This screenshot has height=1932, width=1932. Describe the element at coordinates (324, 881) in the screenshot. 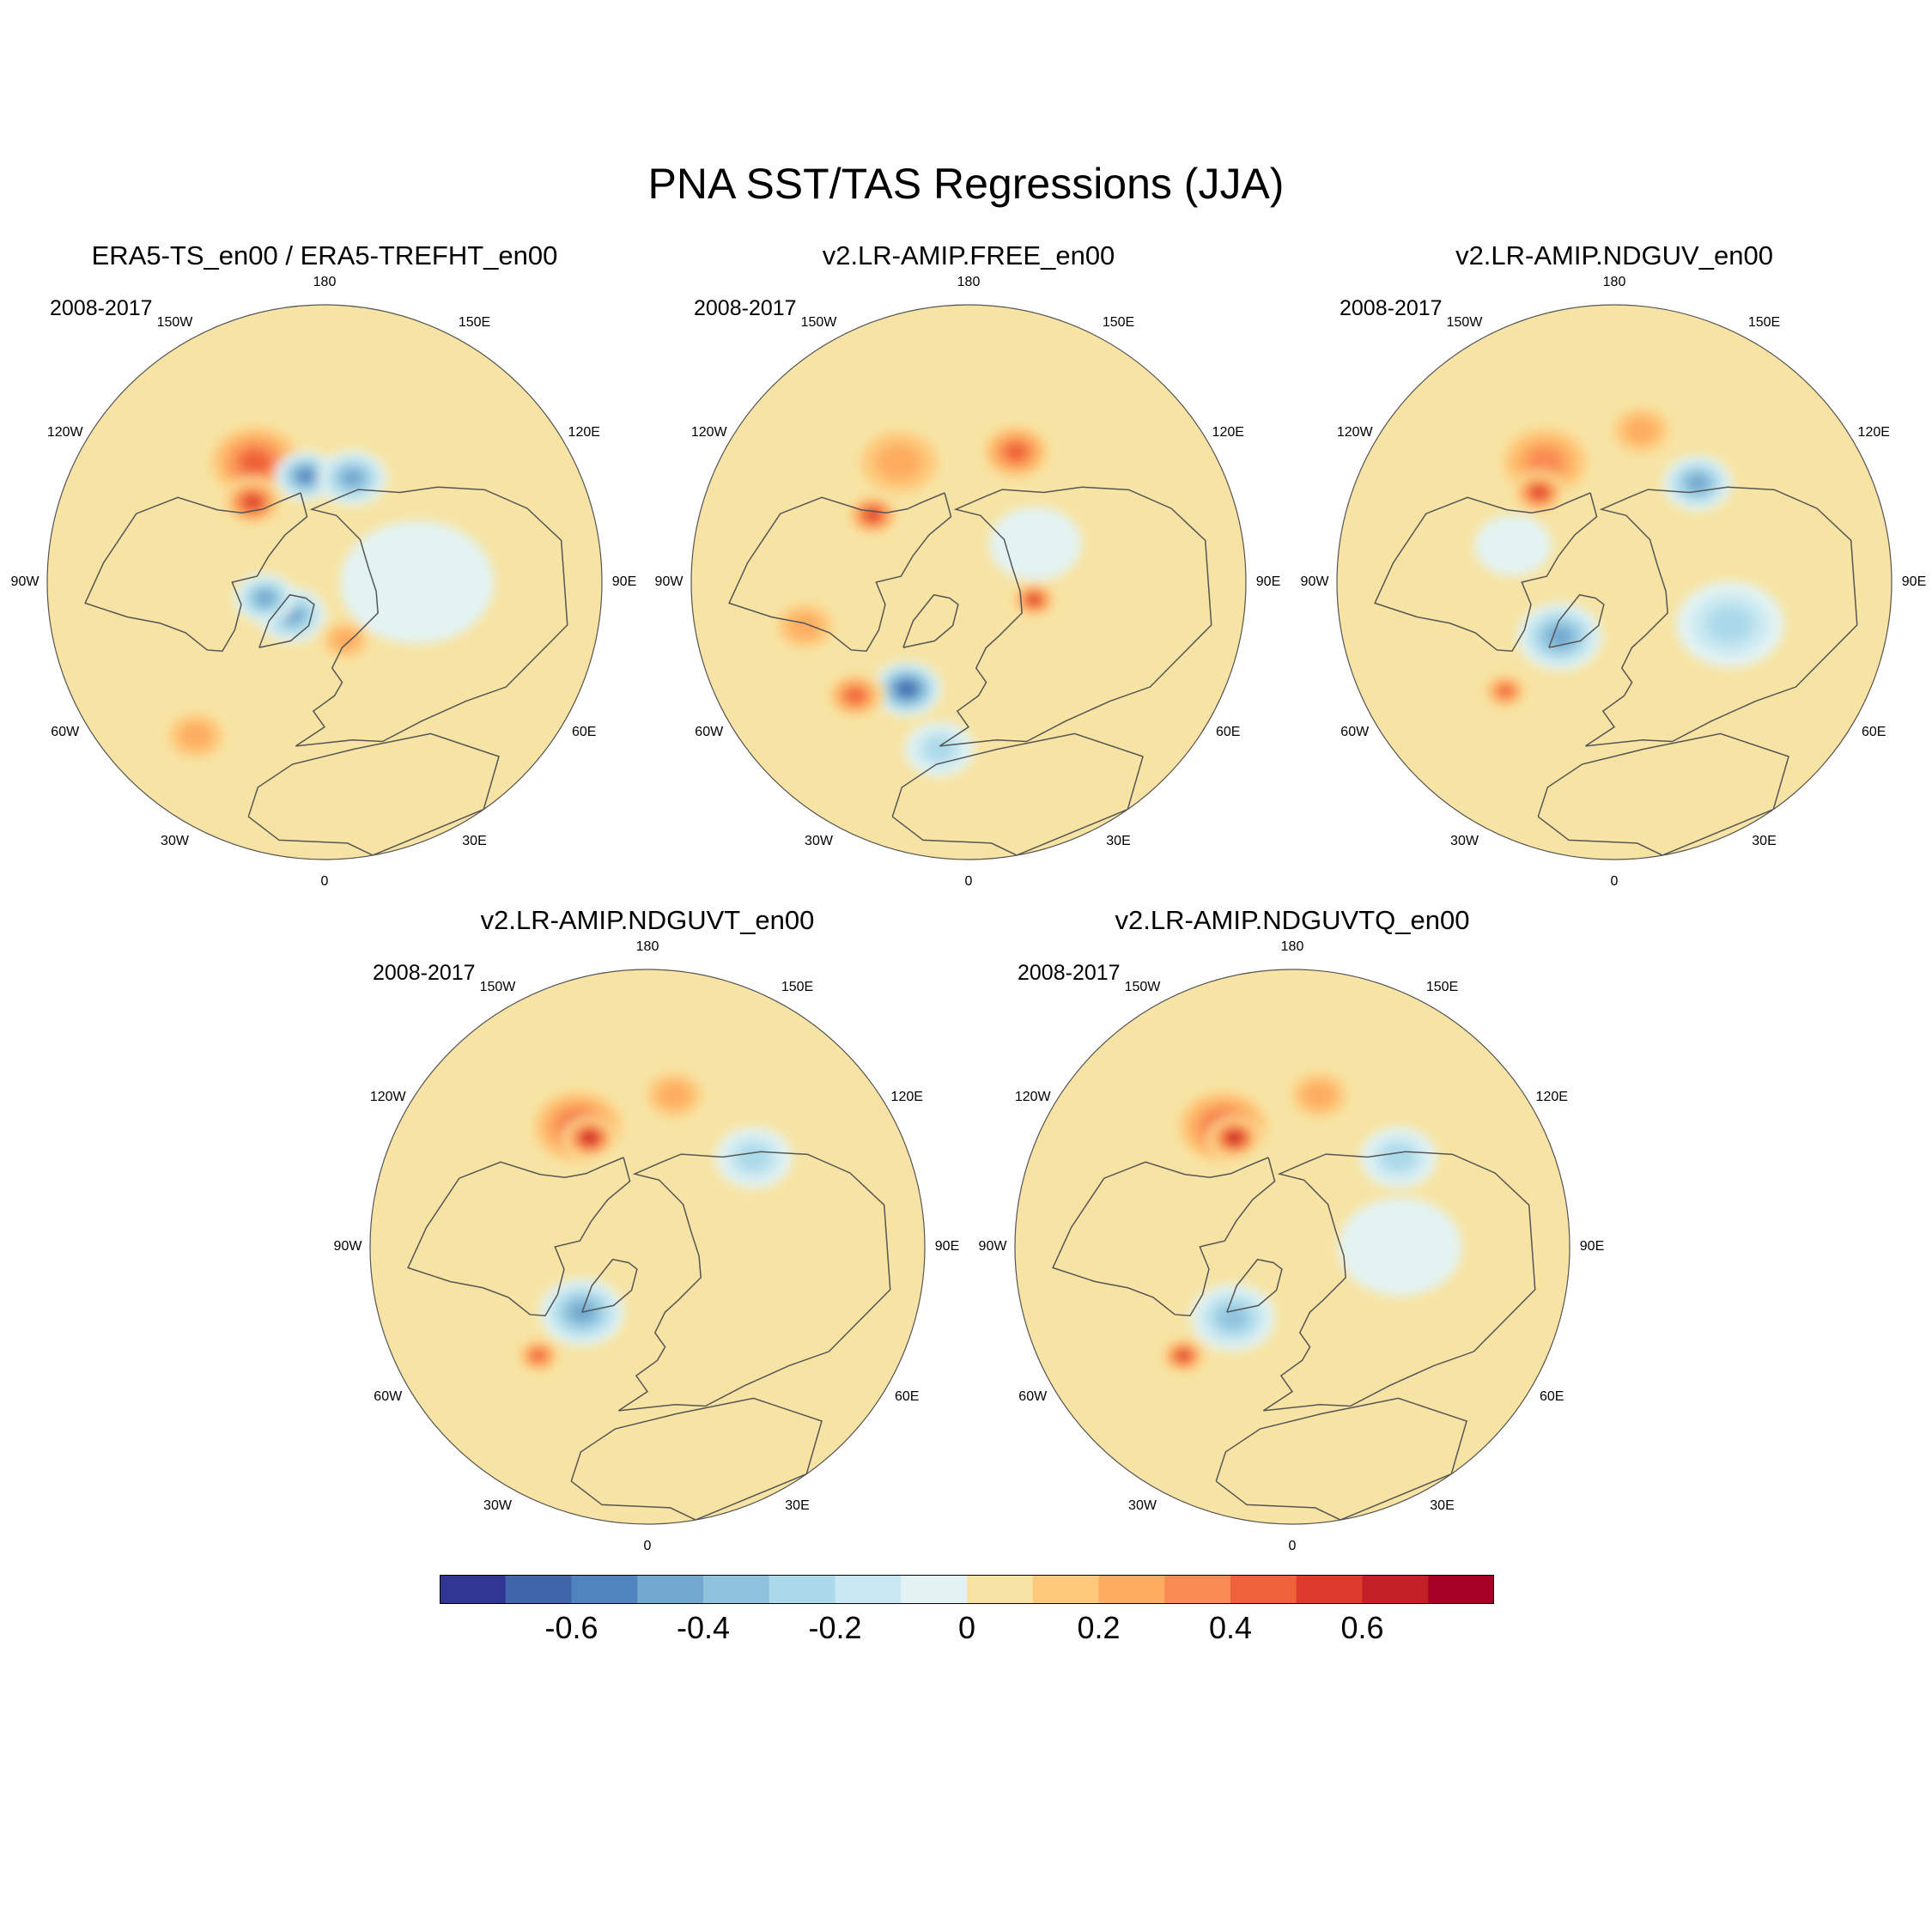

I see `lon-label-p1-0: 0` at that location.